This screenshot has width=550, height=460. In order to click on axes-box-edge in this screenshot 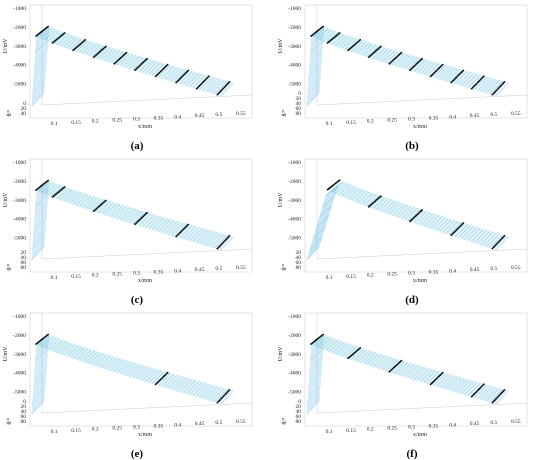, I will do `click(147, 254)`.